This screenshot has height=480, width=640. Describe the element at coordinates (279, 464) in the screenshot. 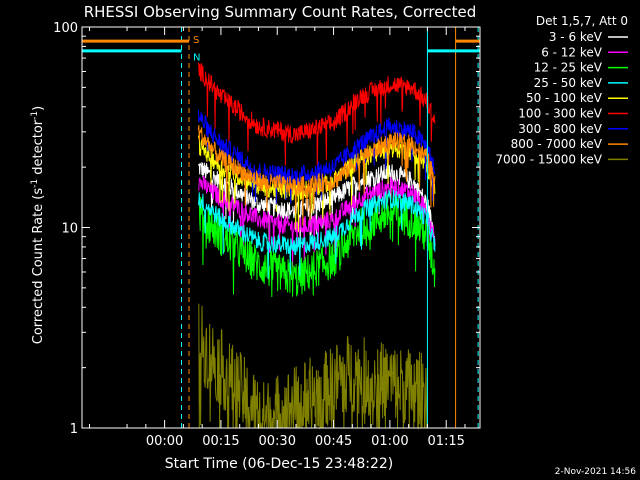

I see `x-axis-label: Start Time (06-Dec-15 23:48:22)` at that location.